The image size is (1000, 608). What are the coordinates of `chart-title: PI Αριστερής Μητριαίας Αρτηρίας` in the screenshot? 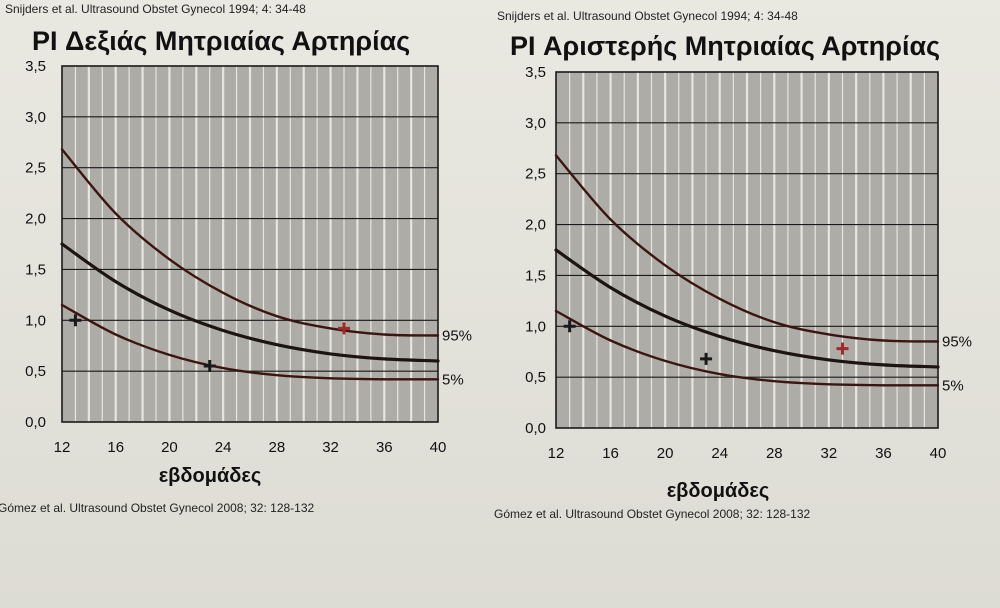 It's located at (725, 46).